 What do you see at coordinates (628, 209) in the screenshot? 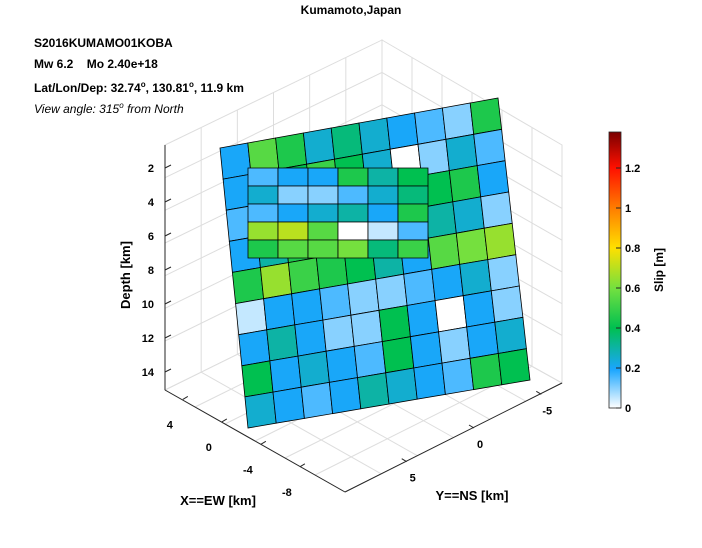
I see `colorbar-tick-label: 1` at bounding box center [628, 209].